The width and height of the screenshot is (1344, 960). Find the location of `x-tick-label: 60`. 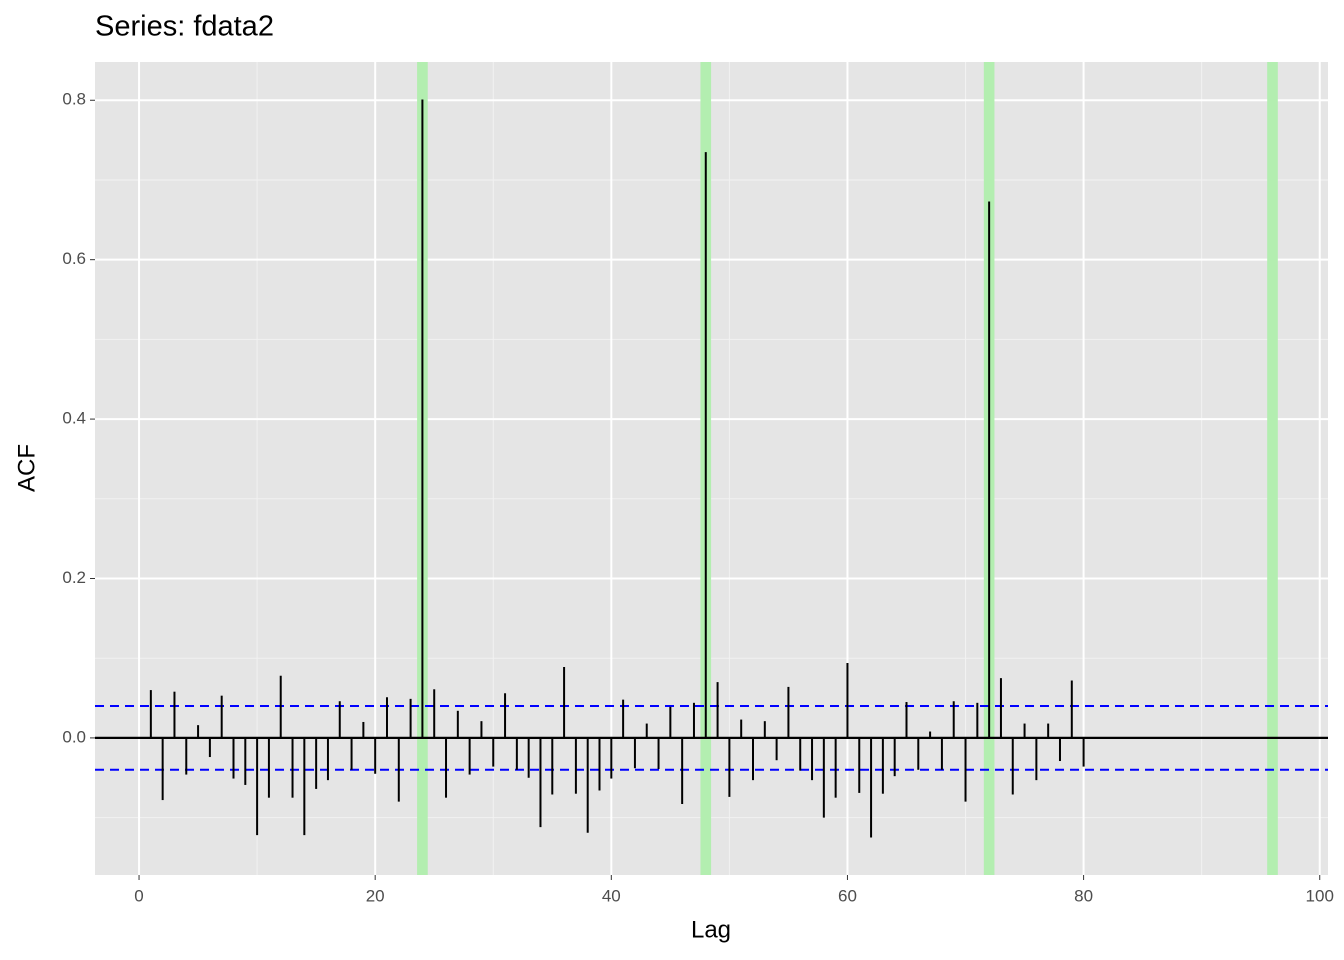

x-tick-label: 60 is located at coordinates (847, 895).